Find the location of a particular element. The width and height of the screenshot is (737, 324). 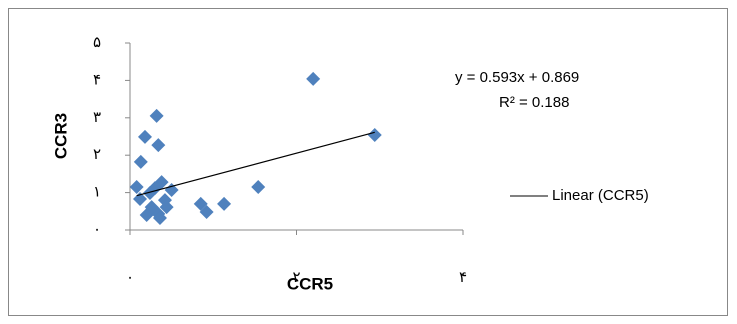

x-tick-label: ۲ is located at coordinates (296, 277).